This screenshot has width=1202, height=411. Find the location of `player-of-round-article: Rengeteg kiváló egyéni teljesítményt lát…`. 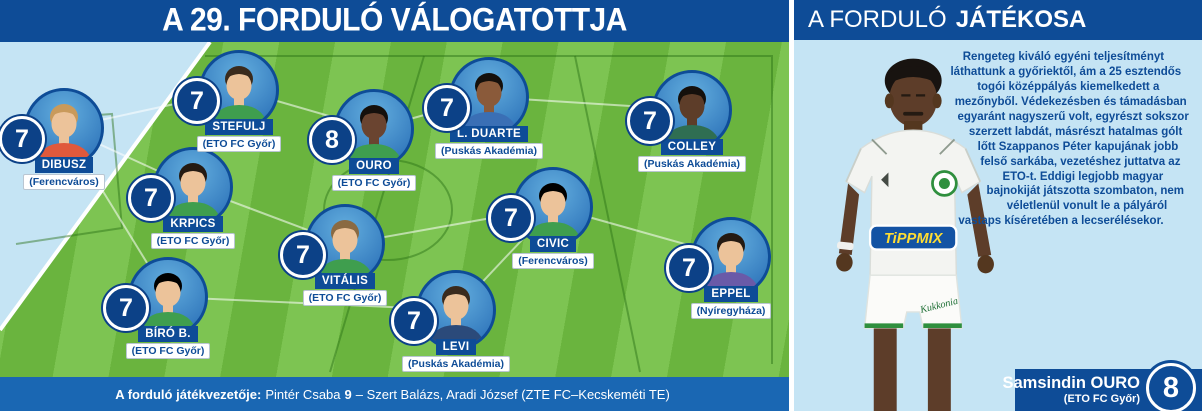

player-of-round-article: Rengeteg kiváló egyéni teljesítményt lát… is located at coordinates (1061, 139).